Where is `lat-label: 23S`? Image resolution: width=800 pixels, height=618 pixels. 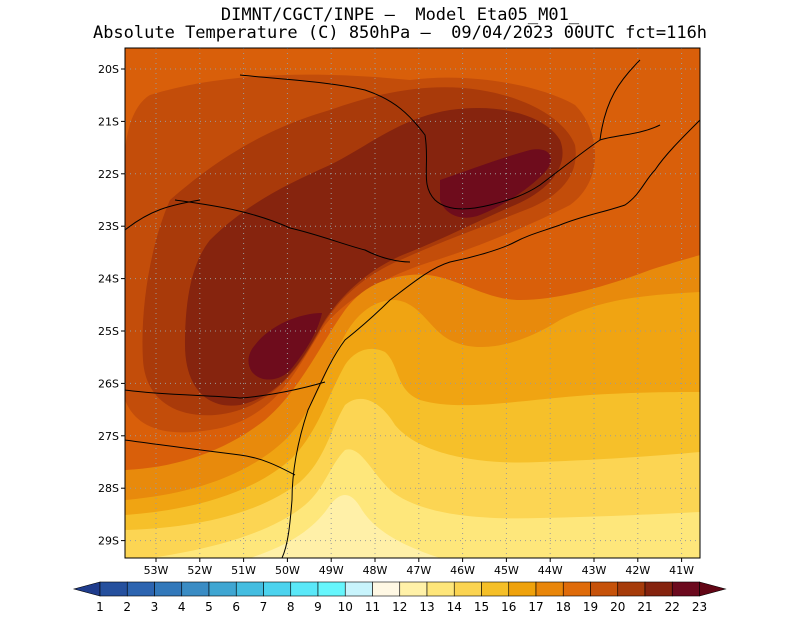 lat-label: 23S is located at coordinates (108, 226).